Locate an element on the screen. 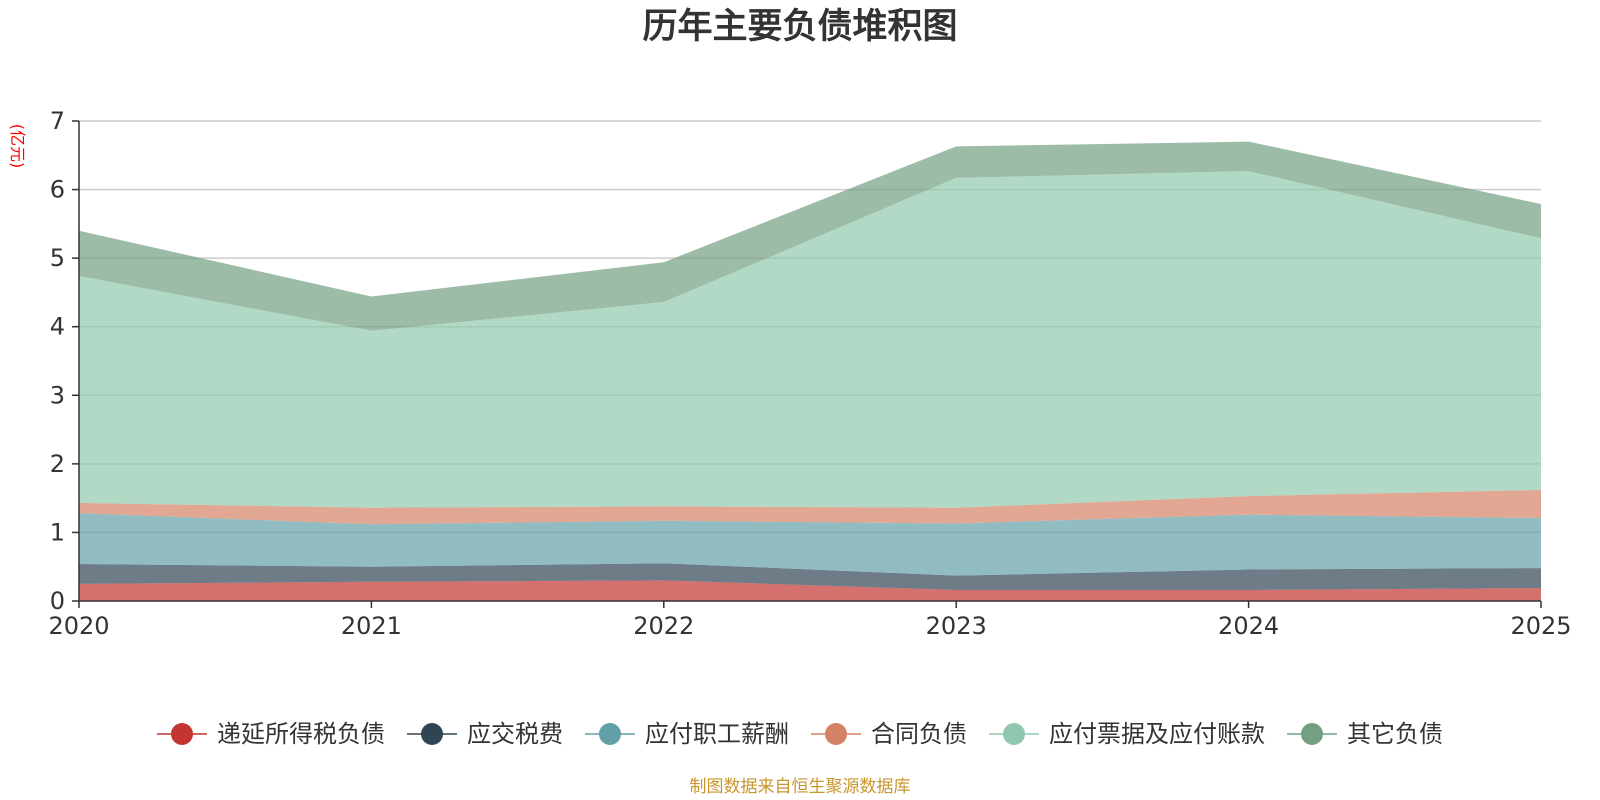  y-tick-label-1: 1 is located at coordinates (57, 532).